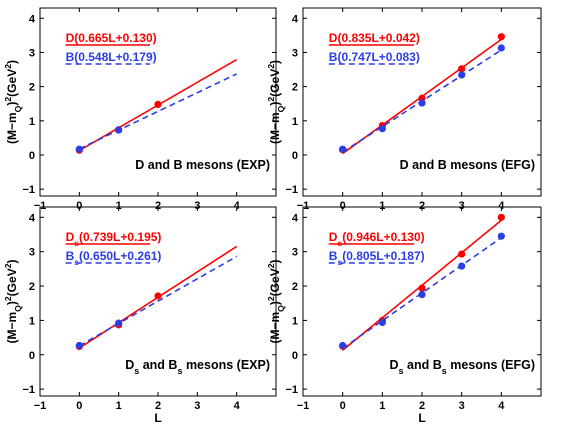 The width and height of the screenshot is (561, 434). What do you see at coordinates (462, 367) in the screenshot?
I see `panel-label: Ds and Bs mesons (EFG)` at bounding box center [462, 367].